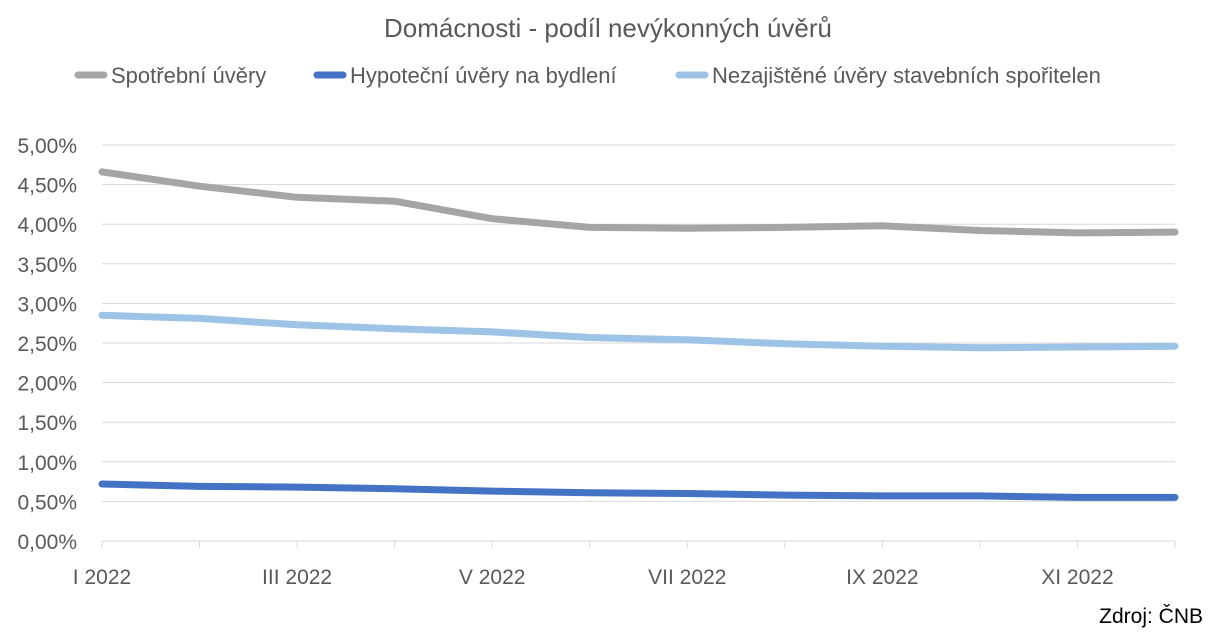 The image size is (1210, 638). Describe the element at coordinates (297, 577) in the screenshot. I see `x-tick-label: III 2022` at that location.